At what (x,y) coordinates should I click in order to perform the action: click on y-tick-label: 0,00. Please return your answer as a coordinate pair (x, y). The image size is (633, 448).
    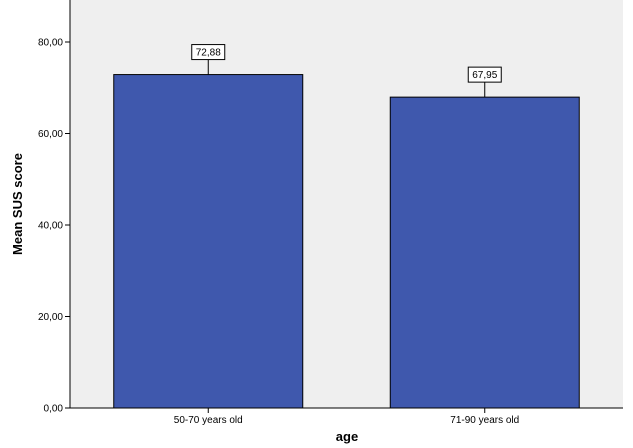
    Looking at the image, I should click on (54, 409).